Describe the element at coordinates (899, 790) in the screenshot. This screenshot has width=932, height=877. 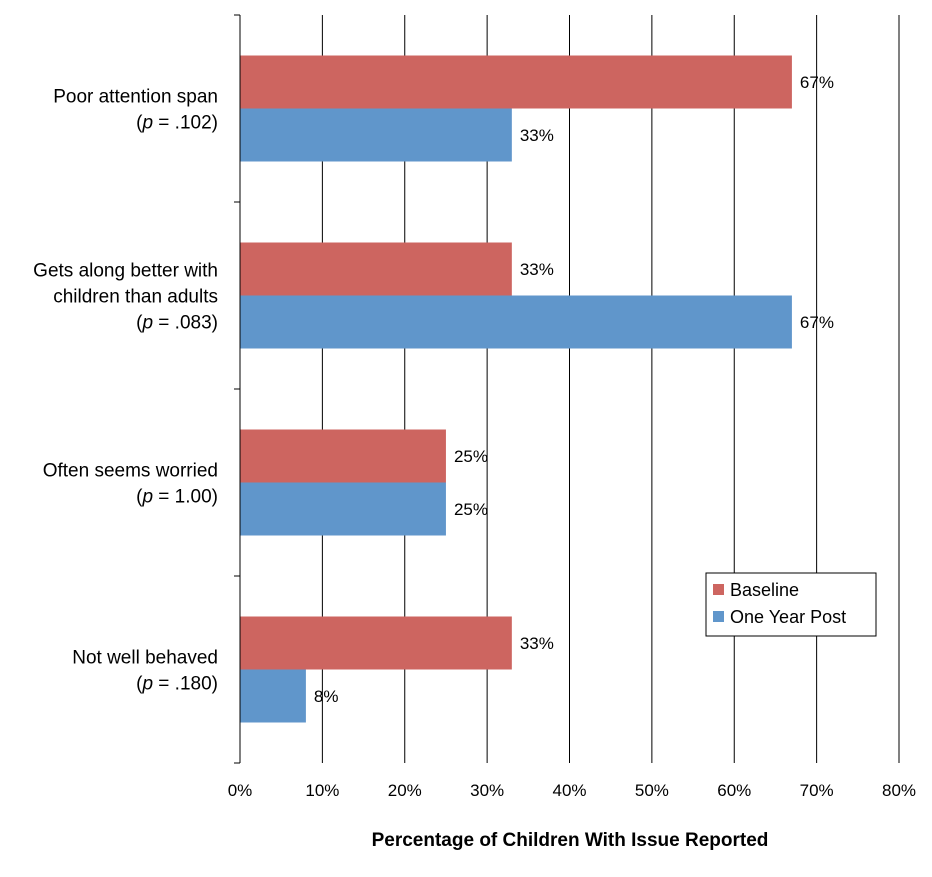
I see `x-tick-label: 80%` at that location.